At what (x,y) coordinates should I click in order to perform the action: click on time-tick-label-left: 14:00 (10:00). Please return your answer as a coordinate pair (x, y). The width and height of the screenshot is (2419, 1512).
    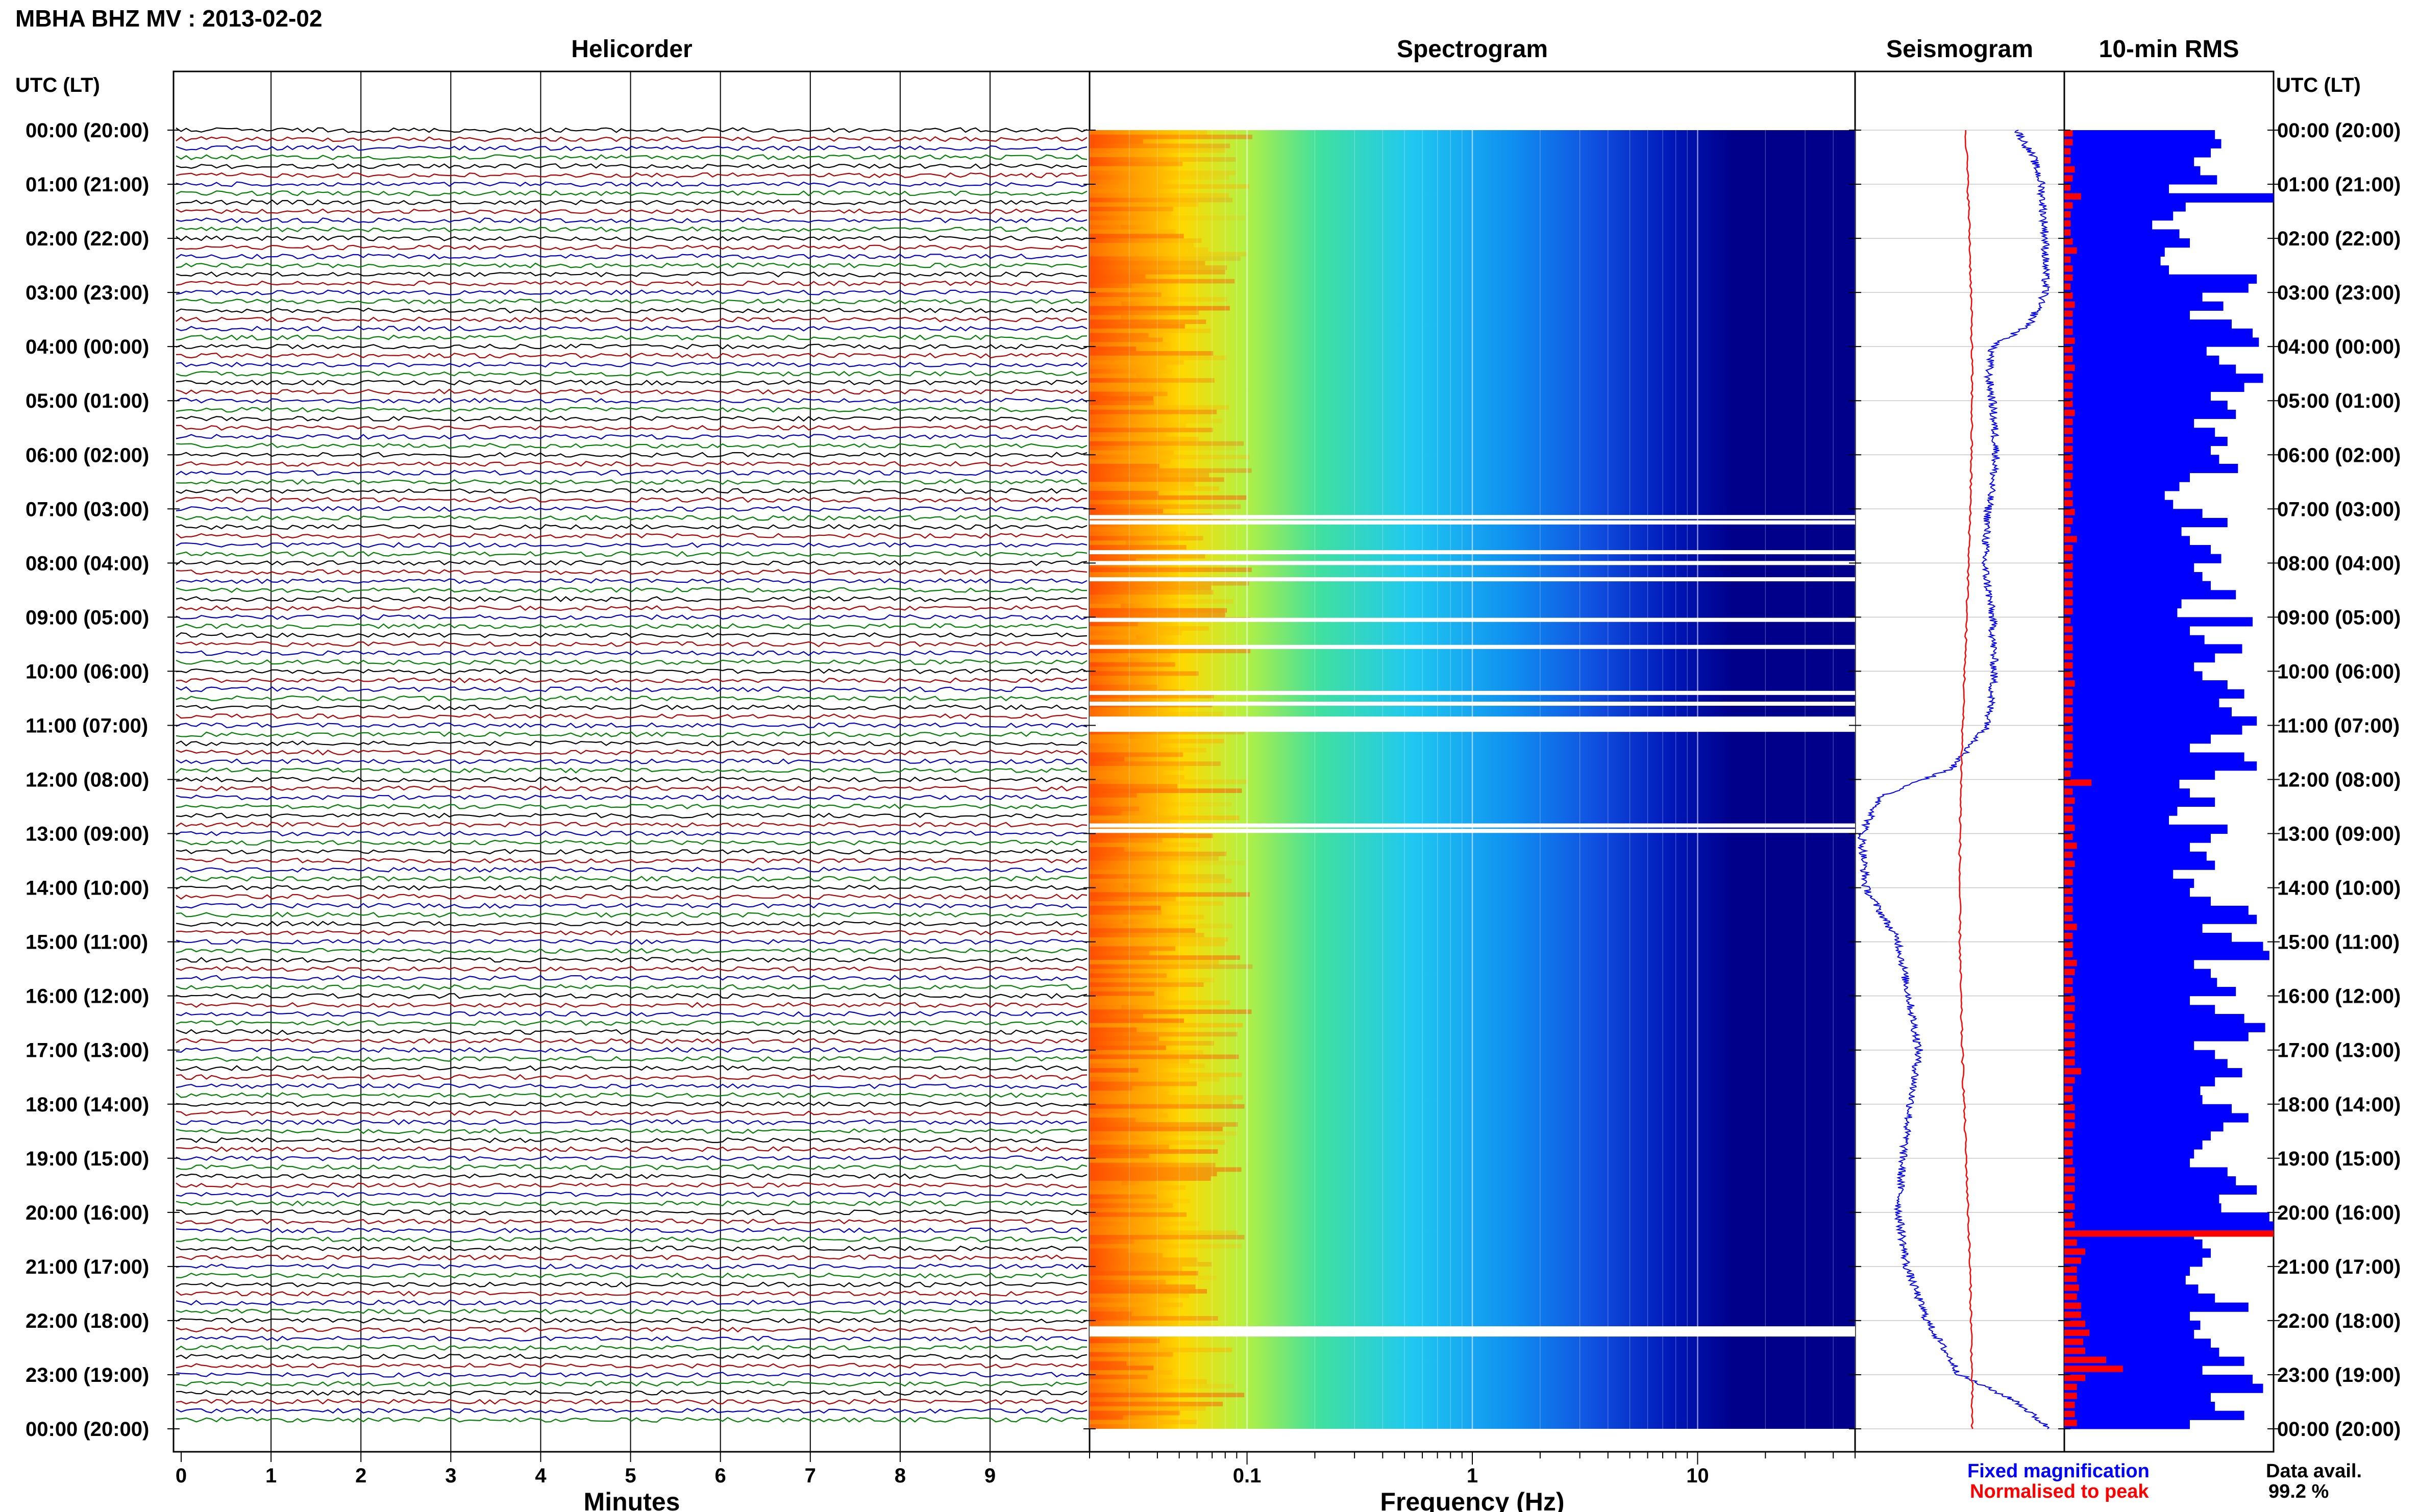
    Looking at the image, I should click on (87, 888).